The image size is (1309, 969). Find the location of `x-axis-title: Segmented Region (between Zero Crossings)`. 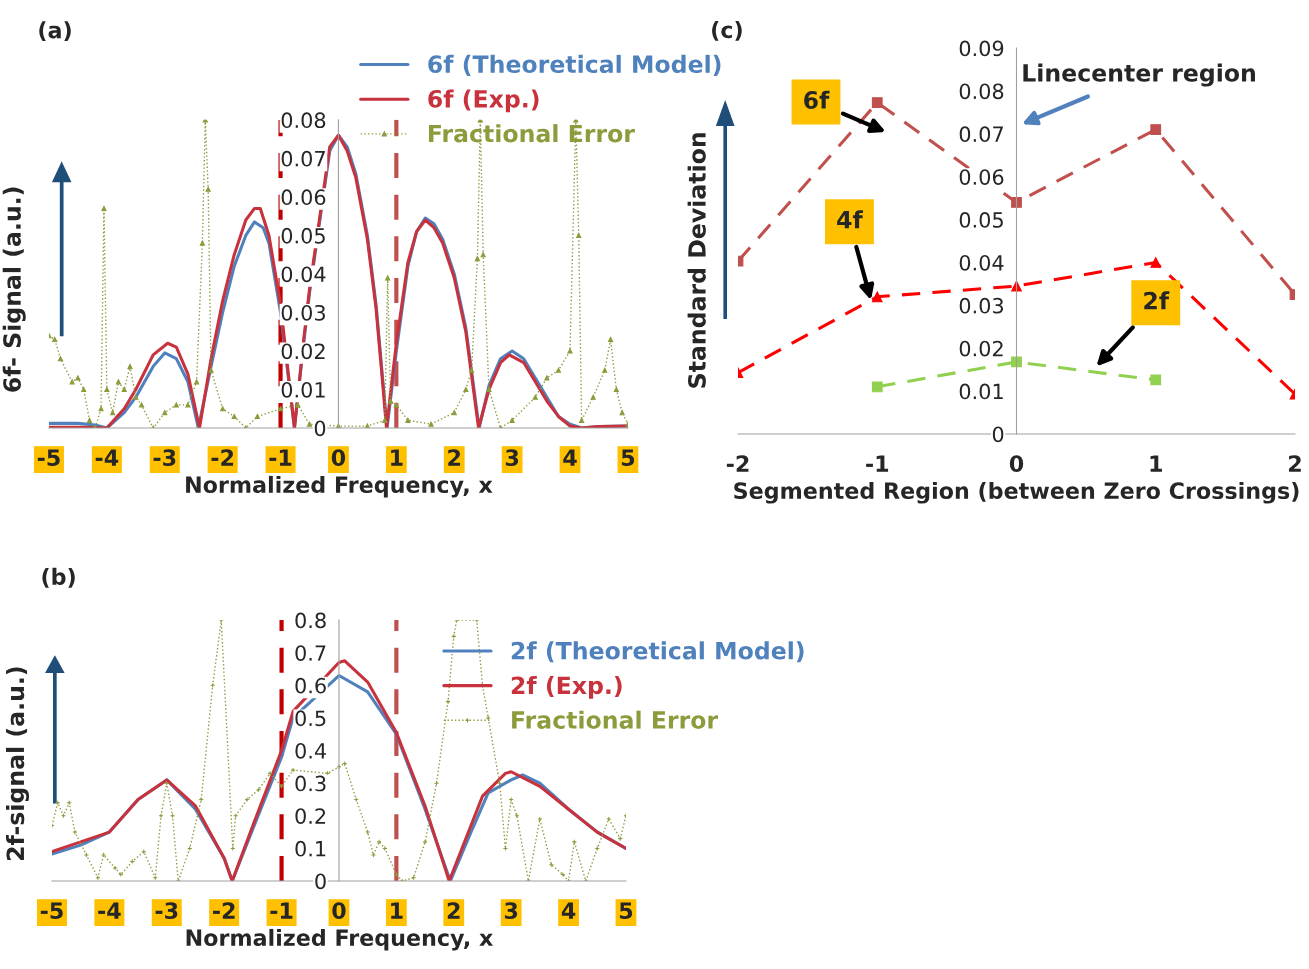

x-axis-title: Segmented Region (between Zero Crossings) is located at coordinates (1016, 492).